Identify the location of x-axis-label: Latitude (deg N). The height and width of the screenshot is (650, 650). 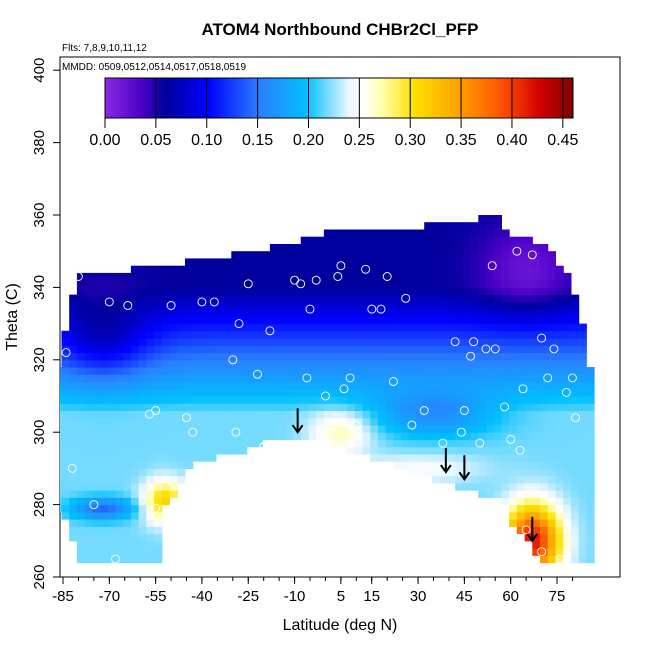
(340, 625).